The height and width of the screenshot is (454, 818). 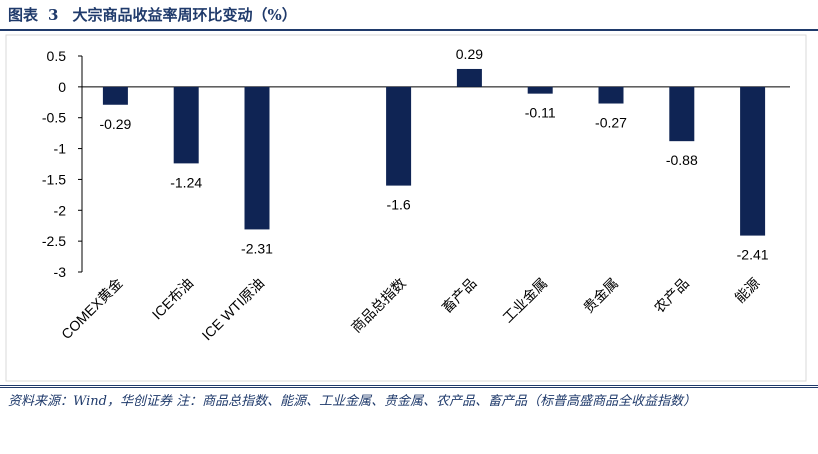 What do you see at coordinates (23, 15) in the screenshot?
I see `figure-label: 图表` at bounding box center [23, 15].